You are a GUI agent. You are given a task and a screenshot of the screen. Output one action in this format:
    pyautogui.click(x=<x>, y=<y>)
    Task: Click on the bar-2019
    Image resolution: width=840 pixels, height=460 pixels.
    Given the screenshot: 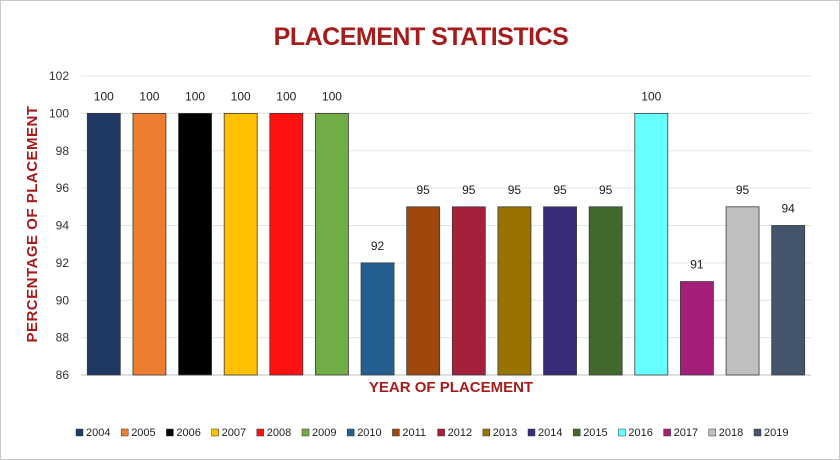 What is the action you would take?
    pyautogui.click(x=788, y=300)
    